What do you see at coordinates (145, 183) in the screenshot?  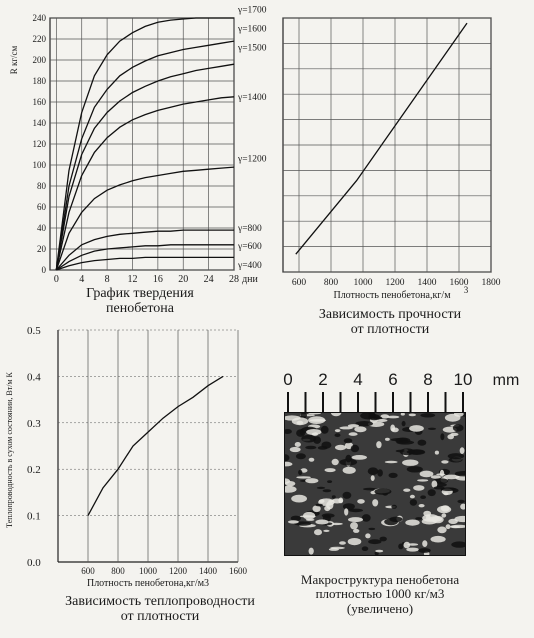 I see `hardening-series-line` at bounding box center [145, 183].